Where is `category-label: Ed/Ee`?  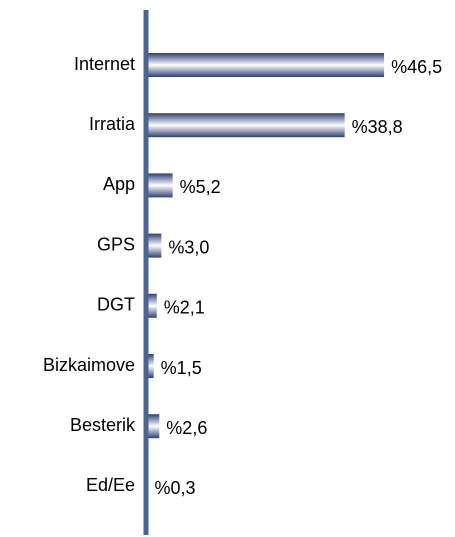 category-label: Ed/Ee is located at coordinates (110, 485).